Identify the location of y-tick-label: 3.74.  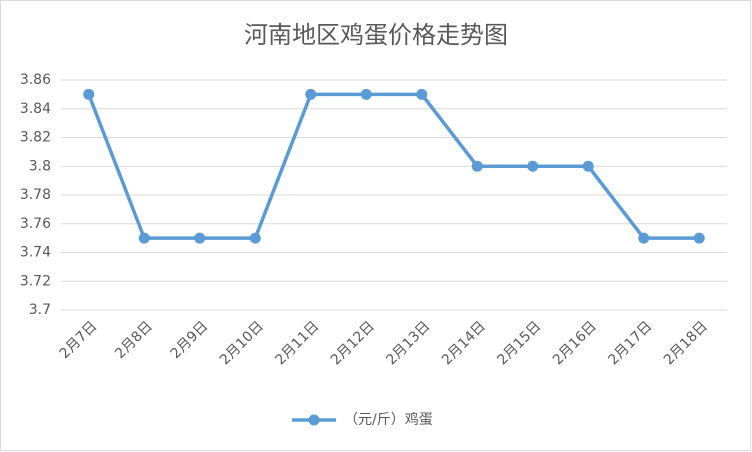
(35, 253).